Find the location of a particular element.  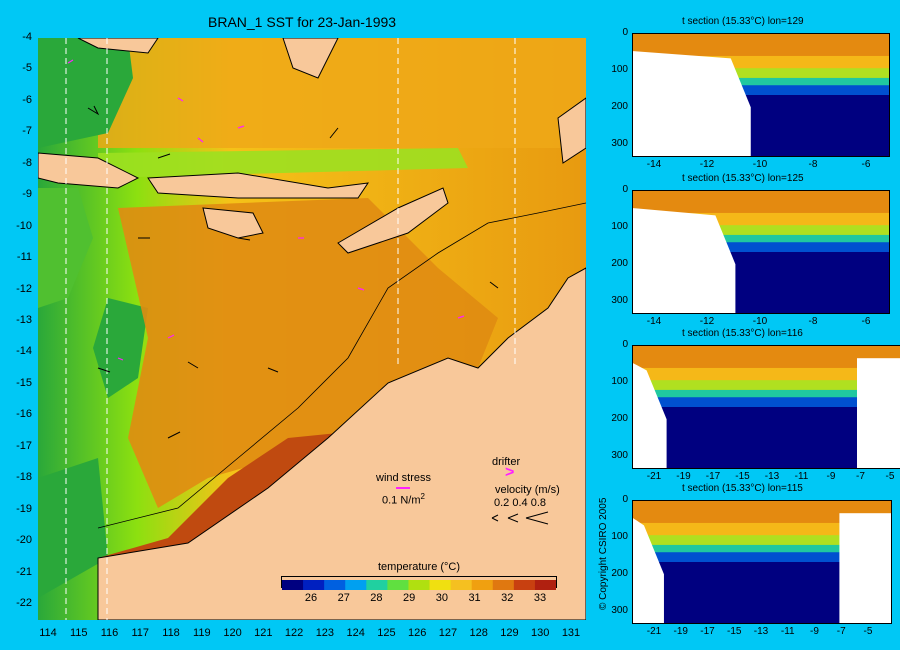

lon-tick: 115 is located at coordinates (78, 633).